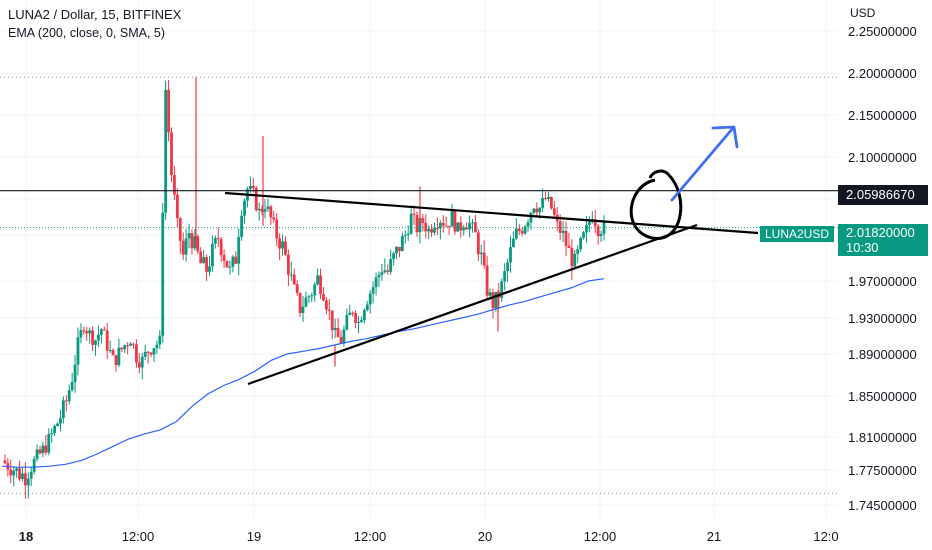  Describe the element at coordinates (491, 213) in the screenshot. I see `upper-trendline` at that location.